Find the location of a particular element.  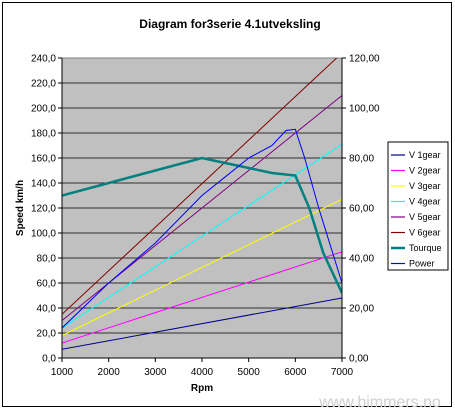

legend-label-v-4gear: V 4gear is located at coordinates (425, 202).